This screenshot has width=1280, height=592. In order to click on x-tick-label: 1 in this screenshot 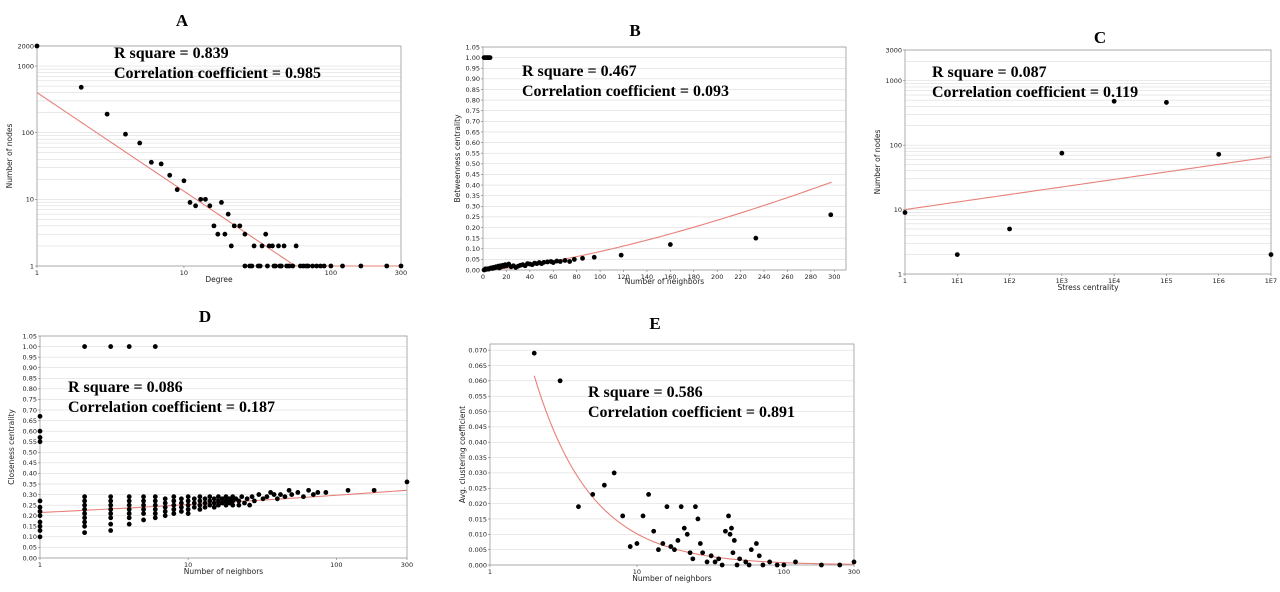, I will do `click(40, 565)`.